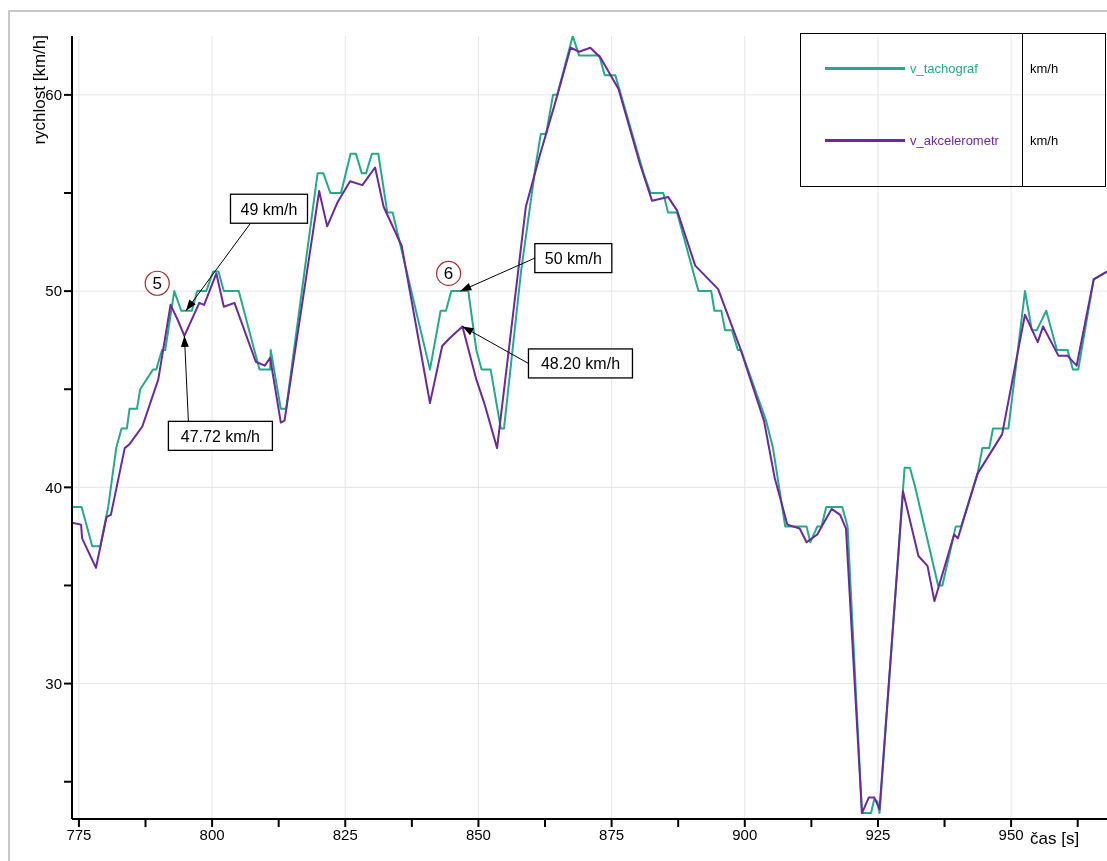 The image size is (1107, 861). Describe the element at coordinates (53, 95) in the screenshot. I see `y-tick-label: 60` at that location.